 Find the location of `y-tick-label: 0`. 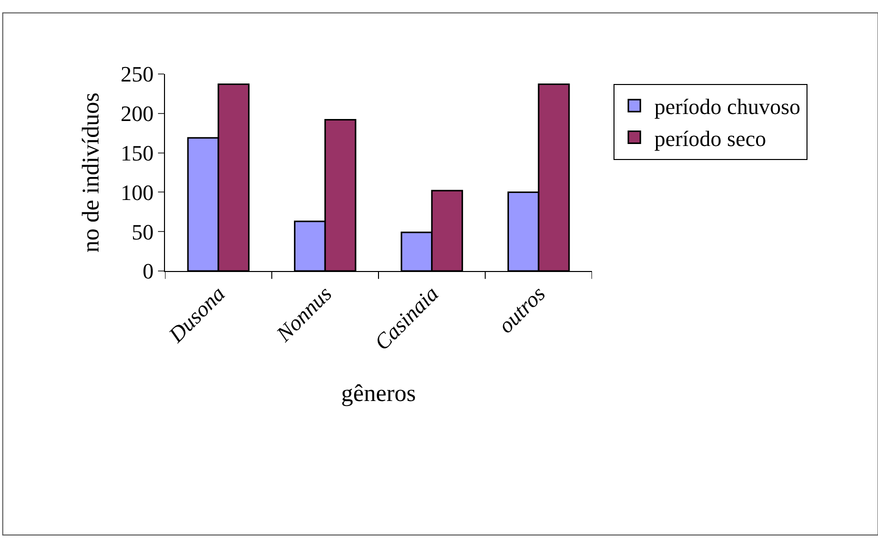

y-tick-label: 0 is located at coordinates (148, 271).